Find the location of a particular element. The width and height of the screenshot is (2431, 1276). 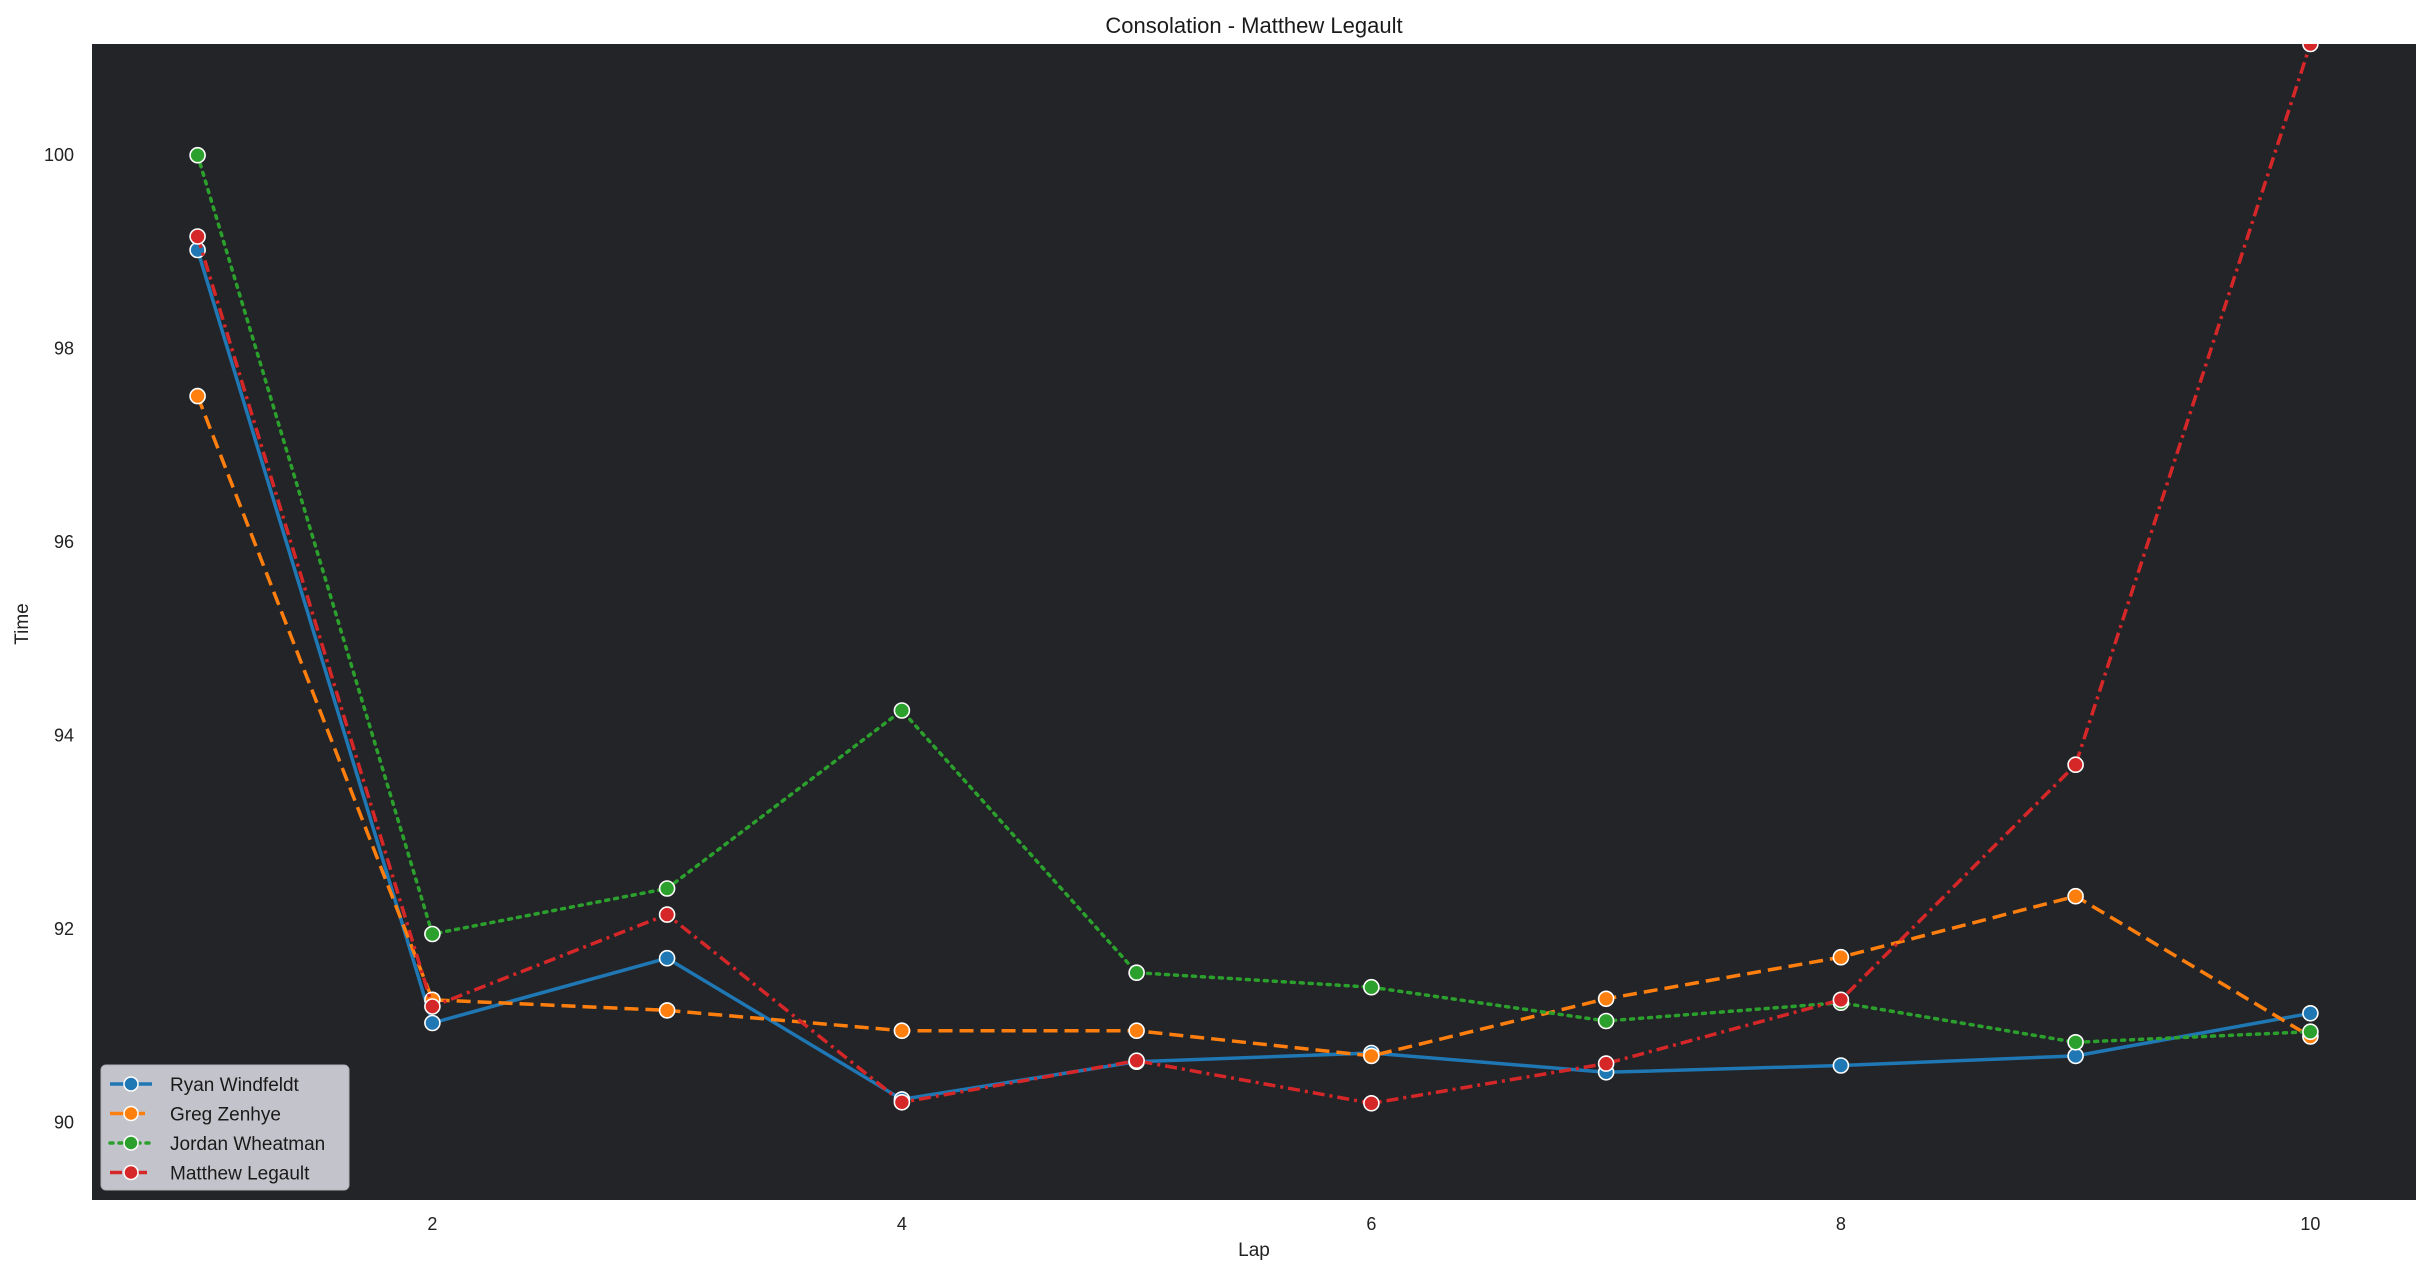

legend-label: Ryan Windfeldt is located at coordinates (235, 1085).